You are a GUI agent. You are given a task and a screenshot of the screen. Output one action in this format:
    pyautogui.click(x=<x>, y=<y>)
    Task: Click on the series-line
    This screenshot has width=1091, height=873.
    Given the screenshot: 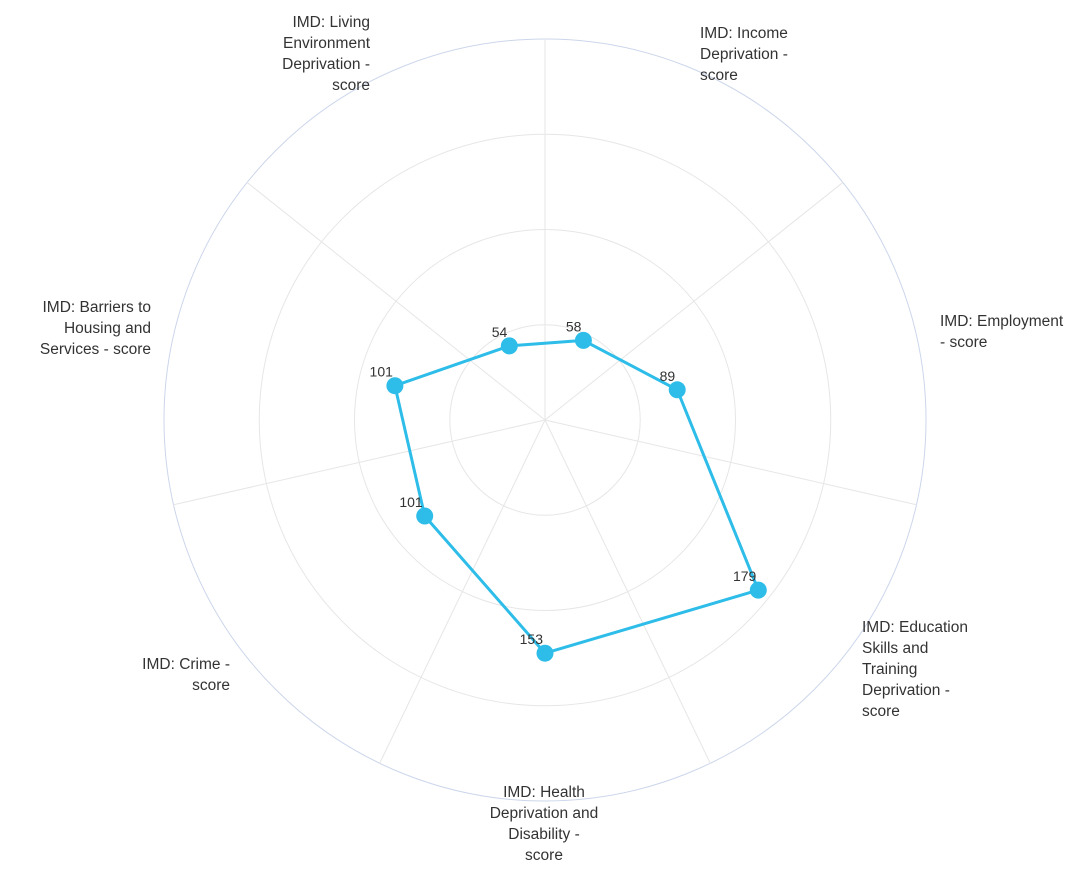 What is the action you would take?
    pyautogui.click(x=576, y=496)
    